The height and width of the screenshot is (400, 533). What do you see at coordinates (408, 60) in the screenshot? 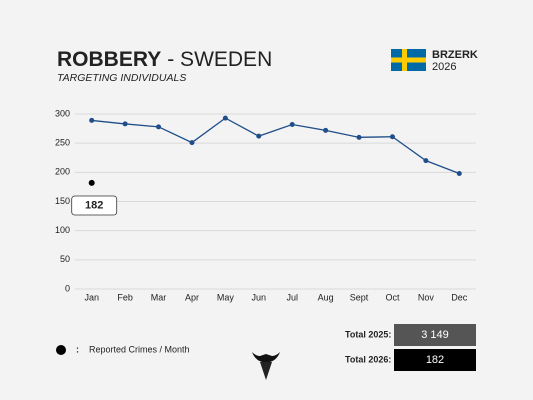
I see `flag` at bounding box center [408, 60].